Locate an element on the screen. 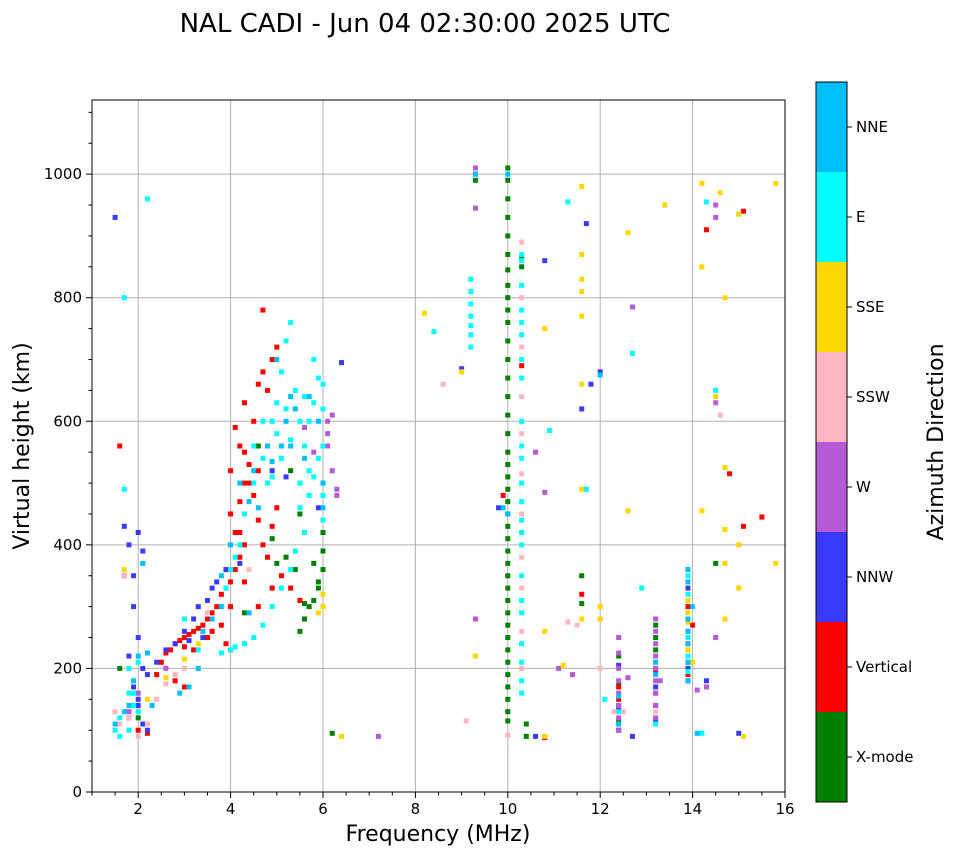  colorbar-label: SSE is located at coordinates (870, 307).